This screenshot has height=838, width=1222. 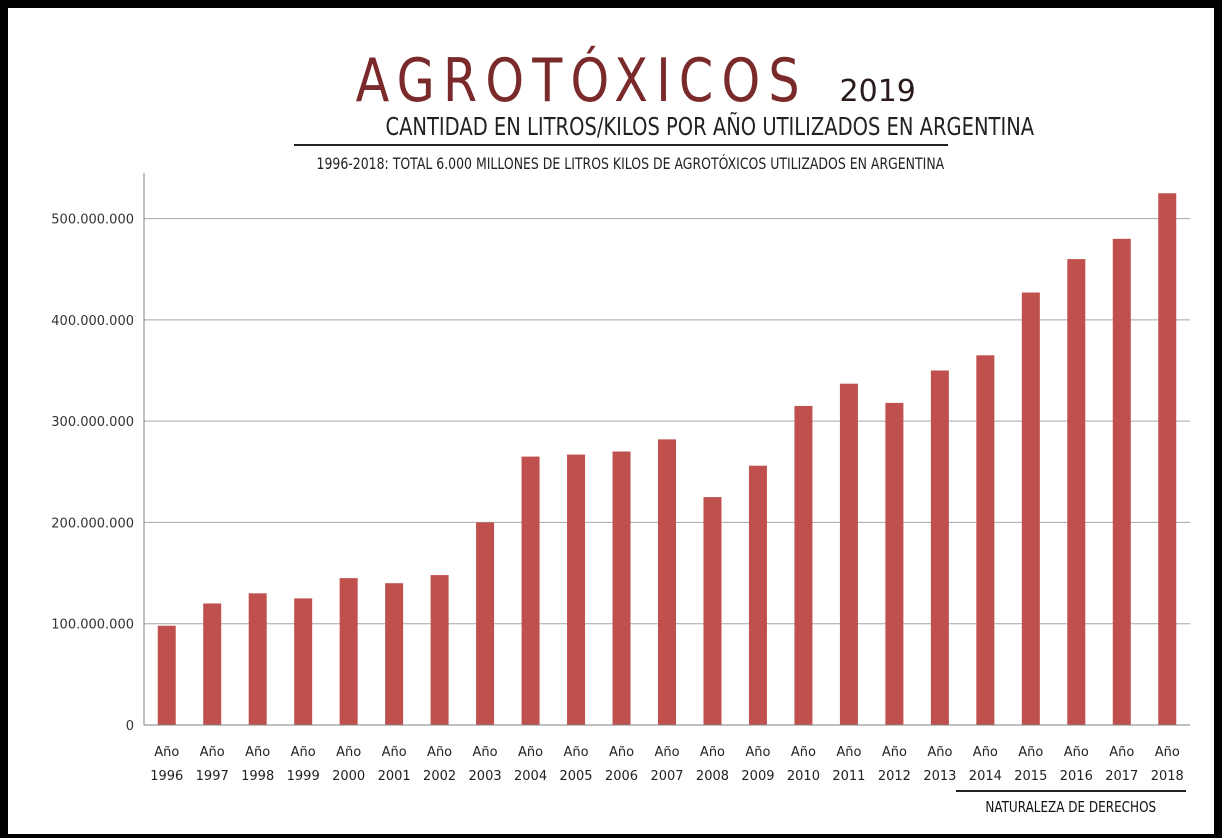 I want to click on y-tick-label: 500.000.000, so click(x=92, y=220).